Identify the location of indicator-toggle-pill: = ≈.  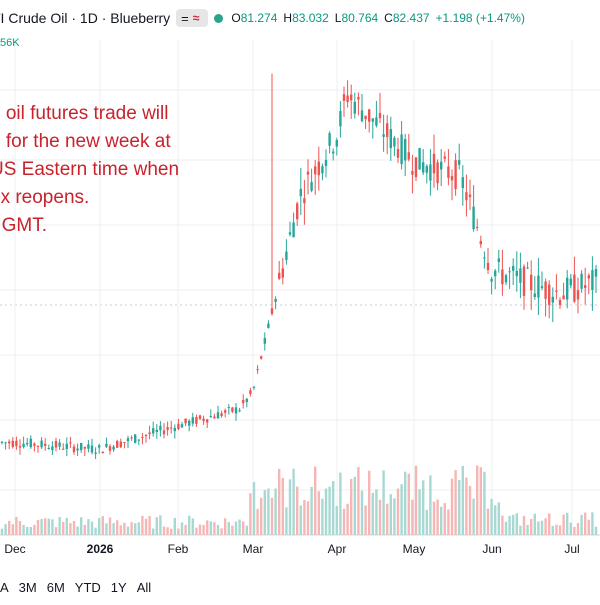
(192, 18).